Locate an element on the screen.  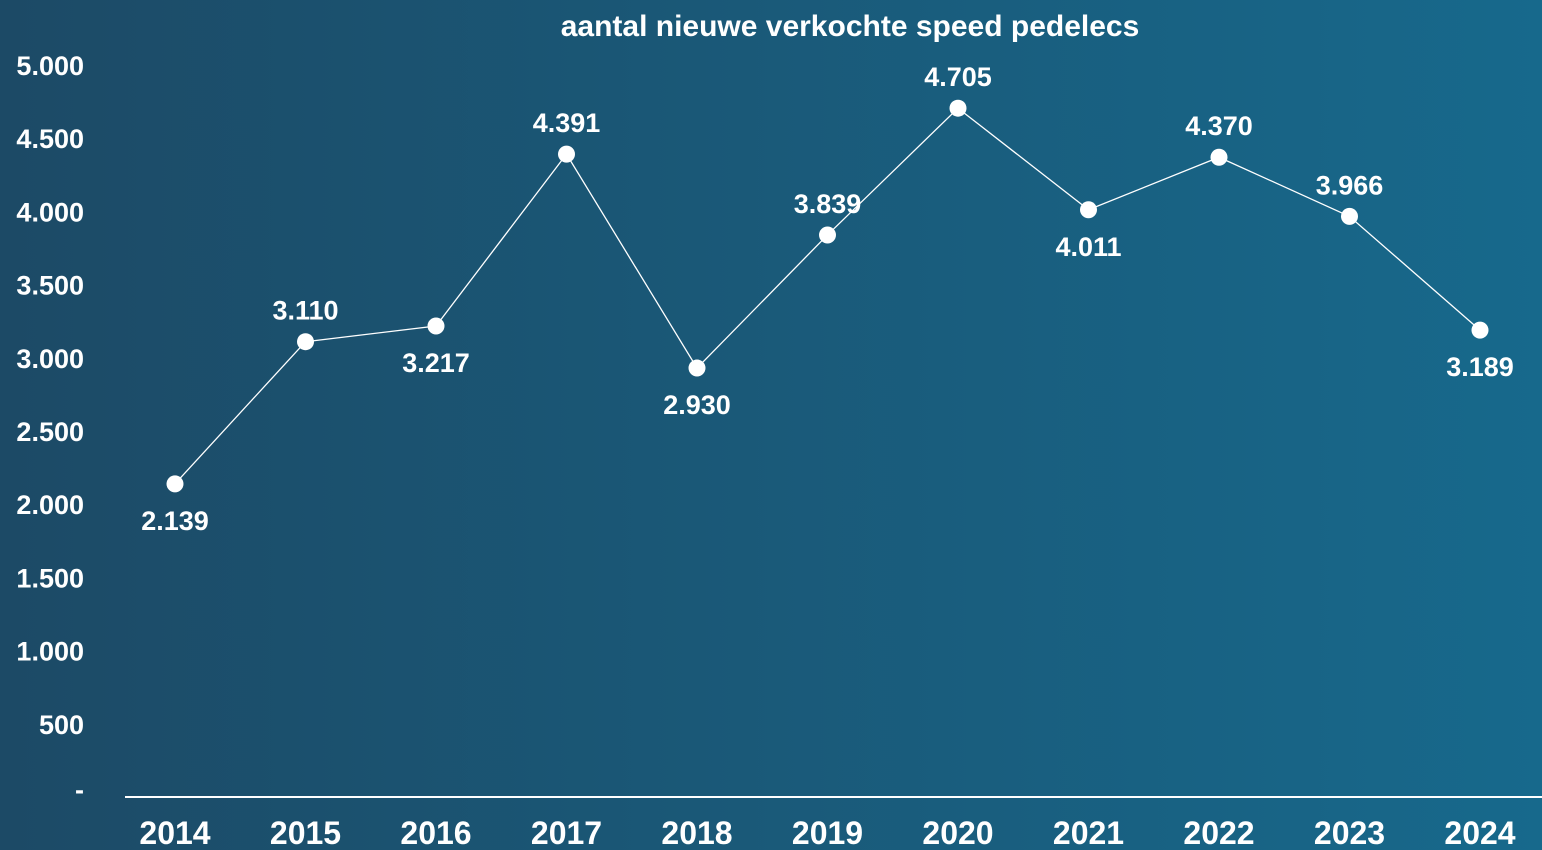
x-tick-label: 2019 is located at coordinates (827, 832).